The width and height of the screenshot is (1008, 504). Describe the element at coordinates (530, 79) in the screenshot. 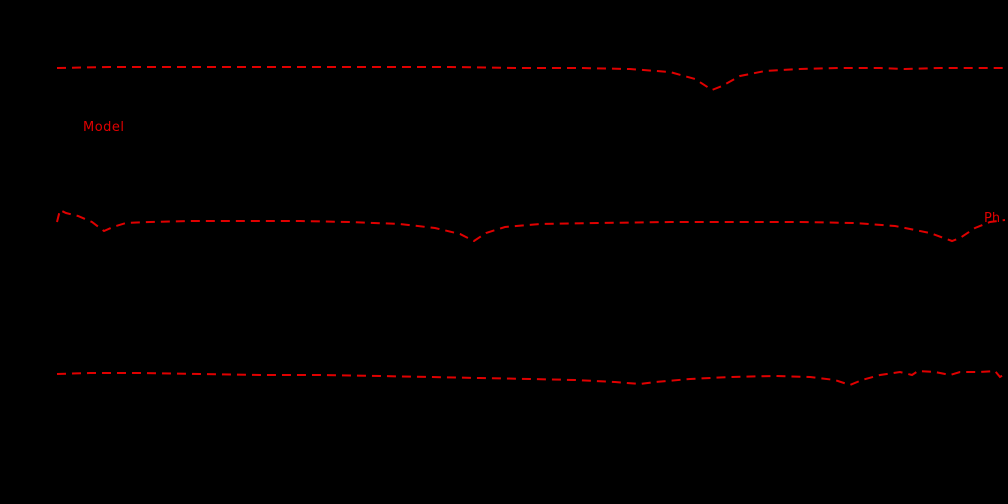

I see `series-trace-top` at that location.